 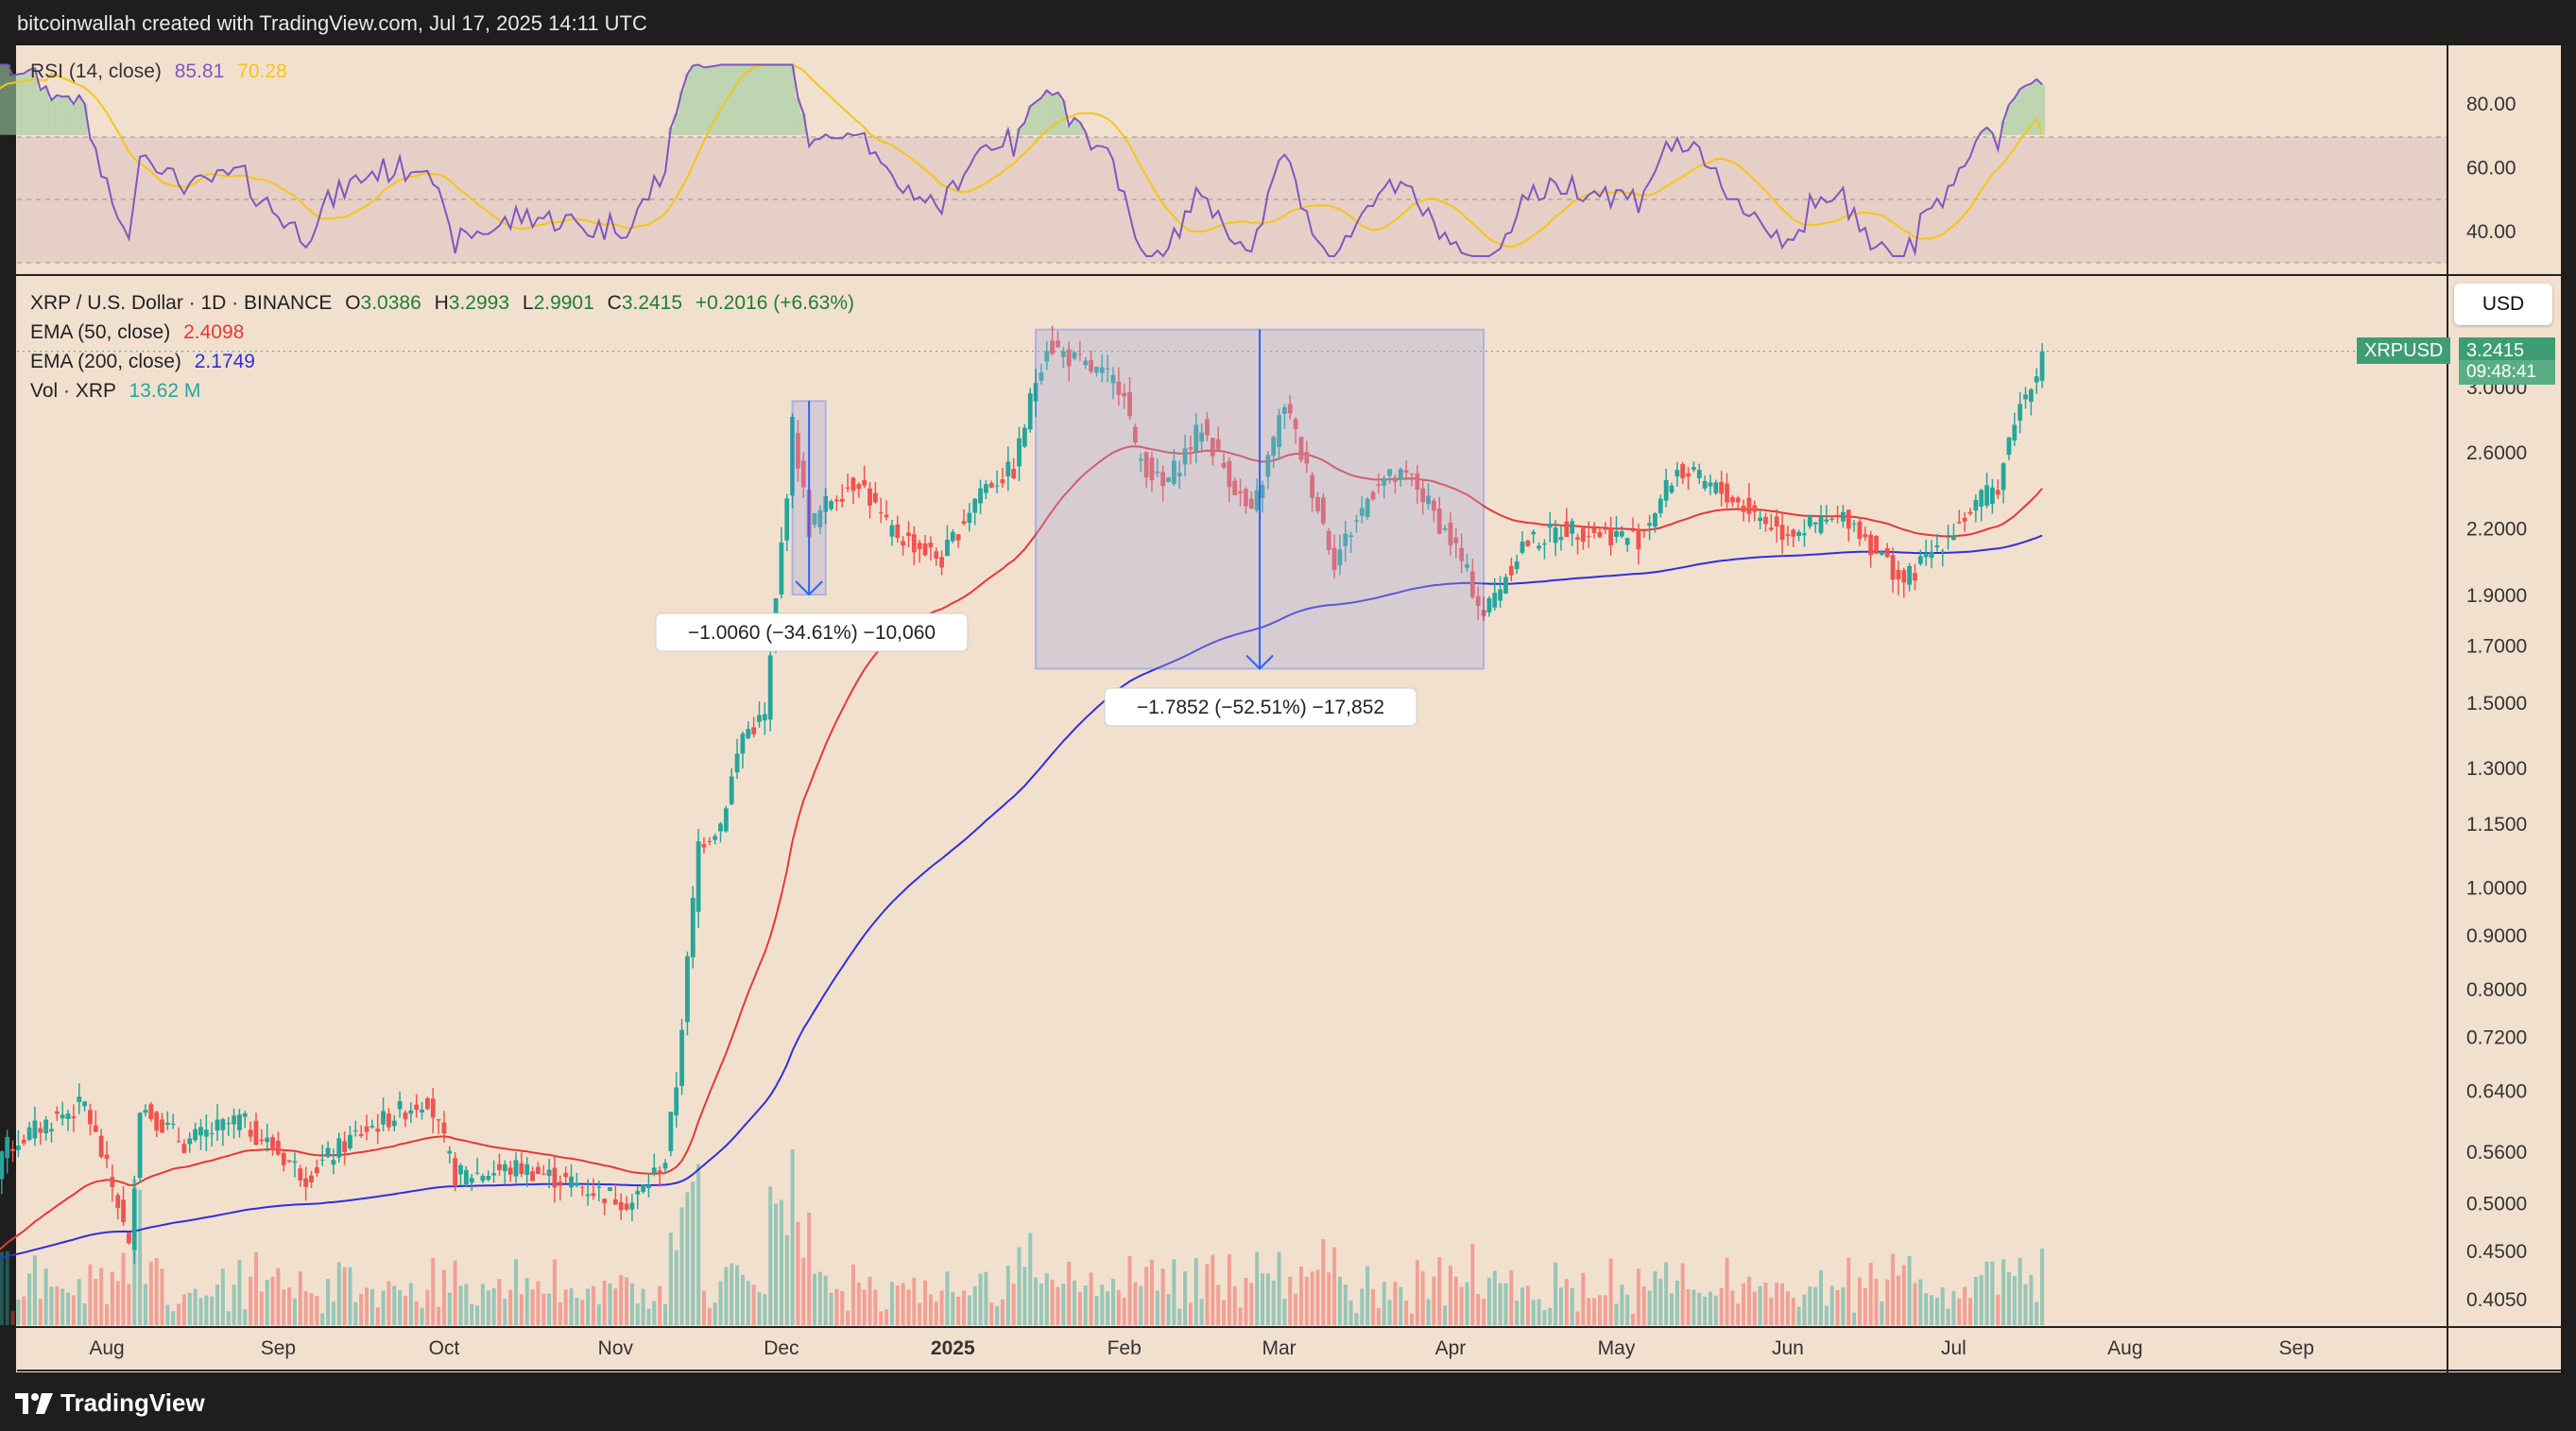 What do you see at coordinates (2503, 305) in the screenshot?
I see `currency-selector: USD` at bounding box center [2503, 305].